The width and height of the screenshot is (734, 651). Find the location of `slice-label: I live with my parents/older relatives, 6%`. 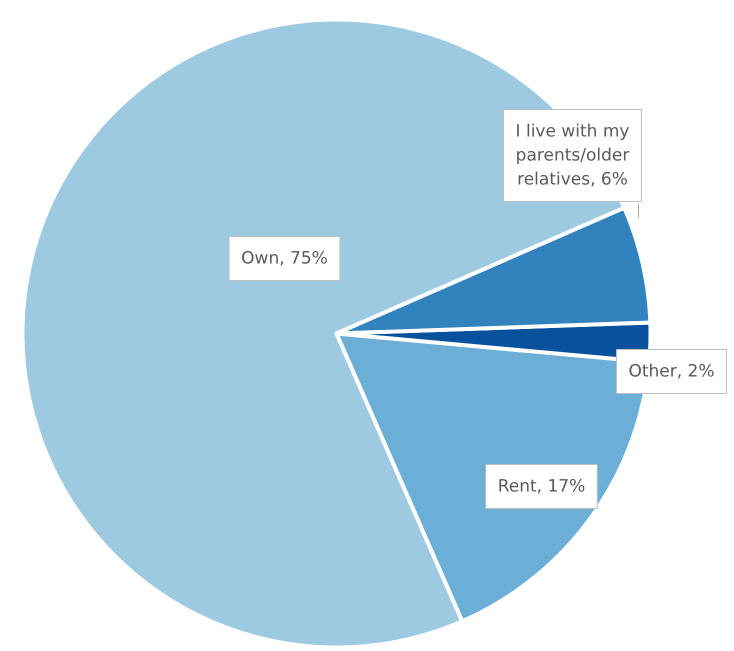

slice-label: I live with my parents/older relatives, 6% is located at coordinates (573, 156).